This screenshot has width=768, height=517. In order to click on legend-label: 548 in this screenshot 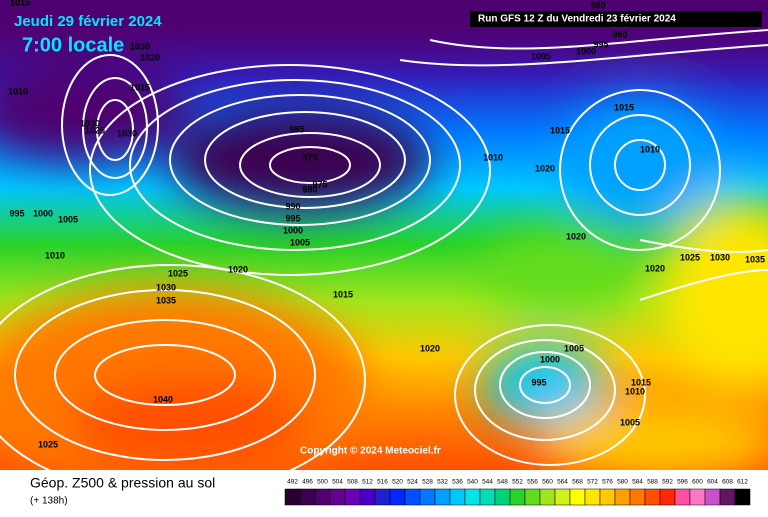, I will do `click(502, 482)`.